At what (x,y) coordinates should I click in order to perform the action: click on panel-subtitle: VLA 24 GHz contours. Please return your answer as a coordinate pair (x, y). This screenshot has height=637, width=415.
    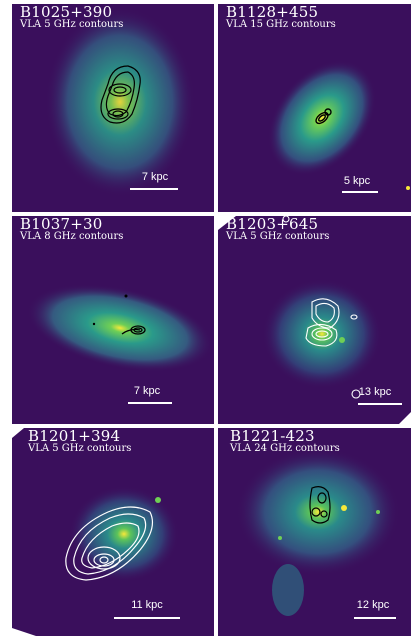
    Looking at the image, I should click on (285, 448).